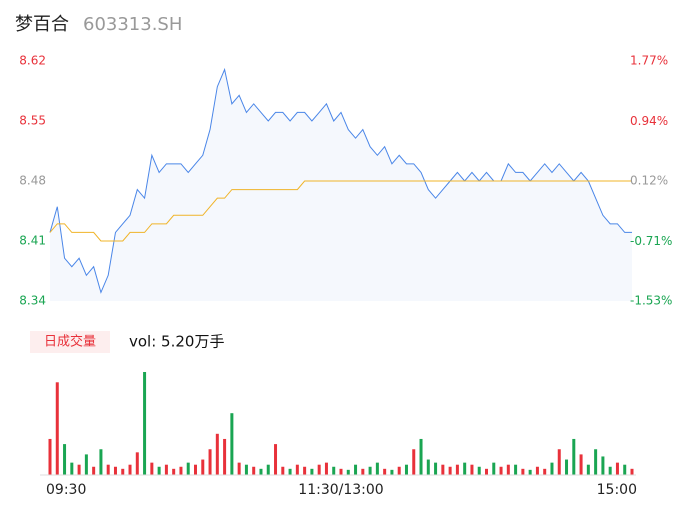  I want to click on stock-name: 梦百合, so click(42, 24).